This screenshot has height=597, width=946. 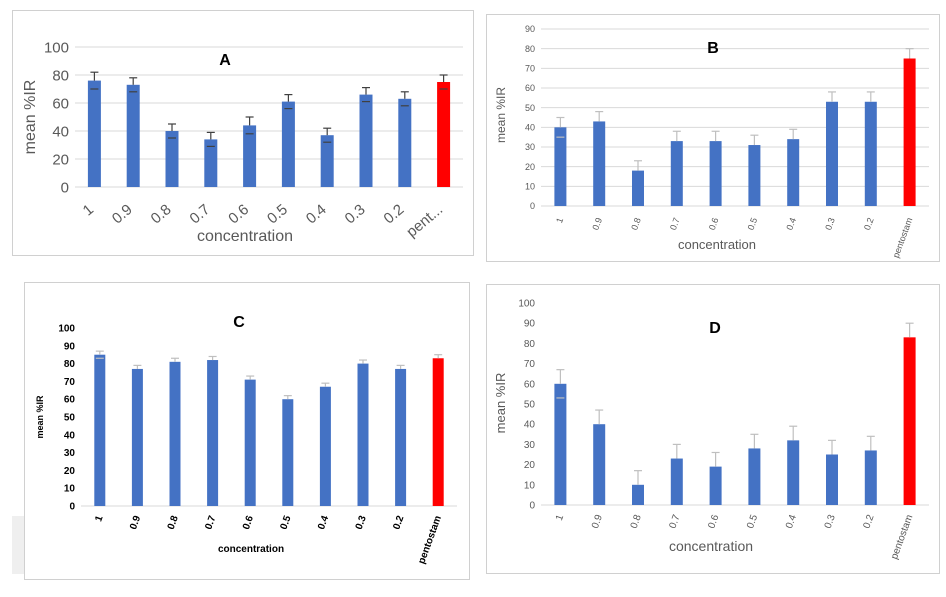 I want to click on chart-c-category-label: 0.2, so click(x=398, y=522).